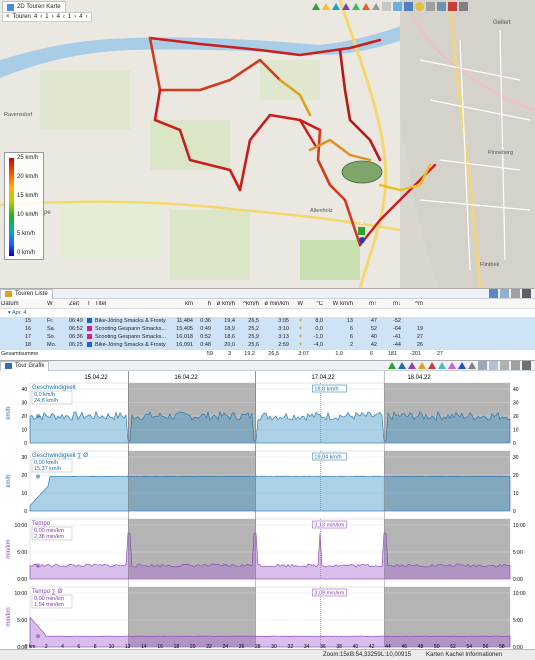  Describe the element at coordinates (515, 365) in the screenshot. I see `zoom-out-icon` at that location.